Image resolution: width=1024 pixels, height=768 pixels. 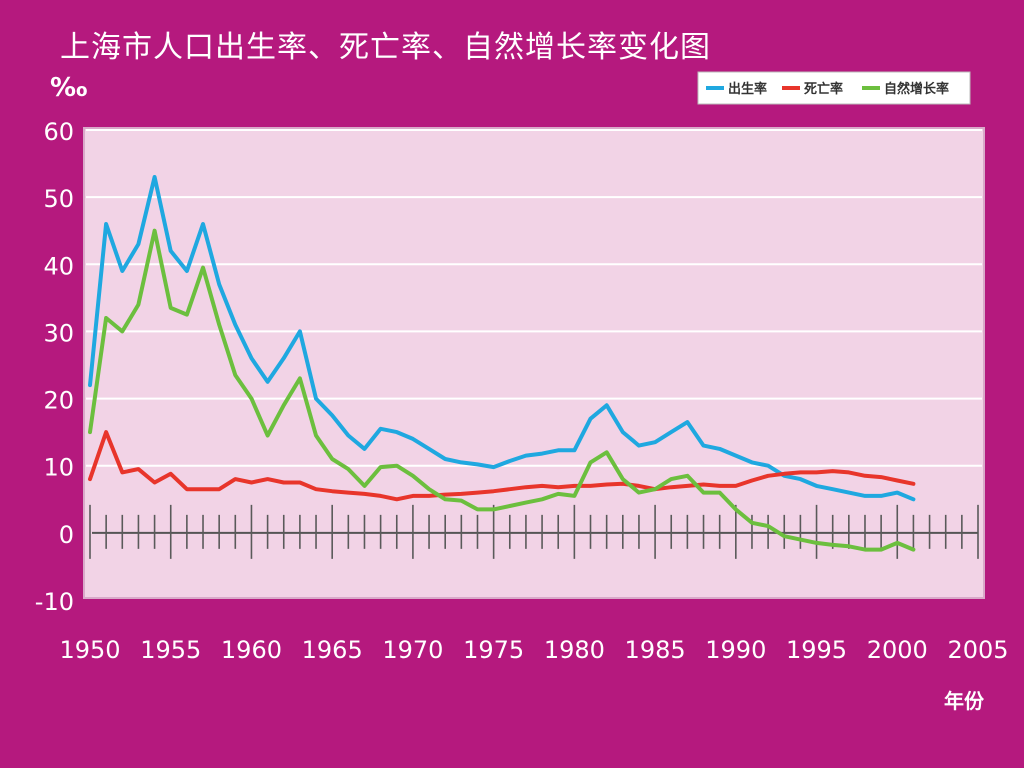 I want to click on legend-label-1: 出生率, so click(x=747, y=89).